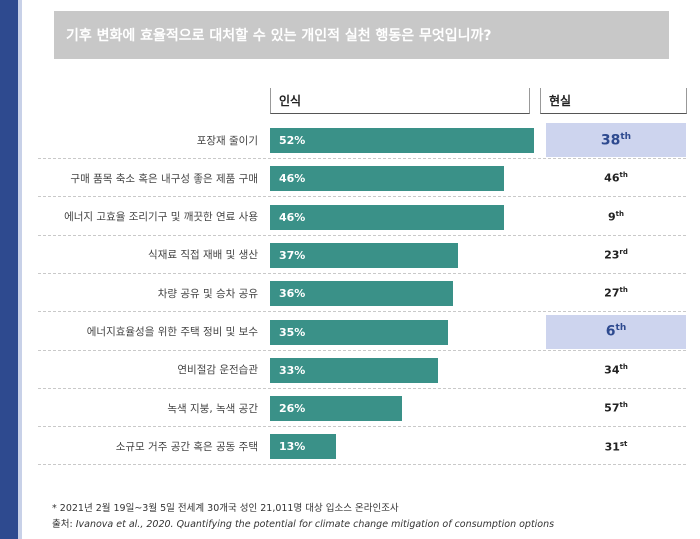  I want to click on chart-row: 식재료 직접 재배 및 생산 37% 23rd, so click(362, 255).